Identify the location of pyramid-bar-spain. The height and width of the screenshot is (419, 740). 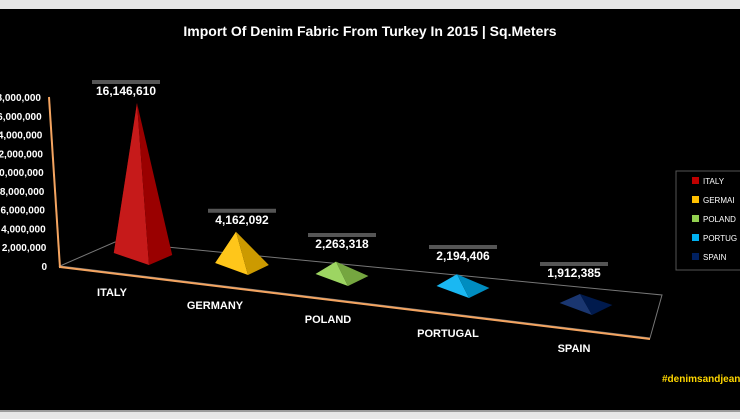
(586, 304).